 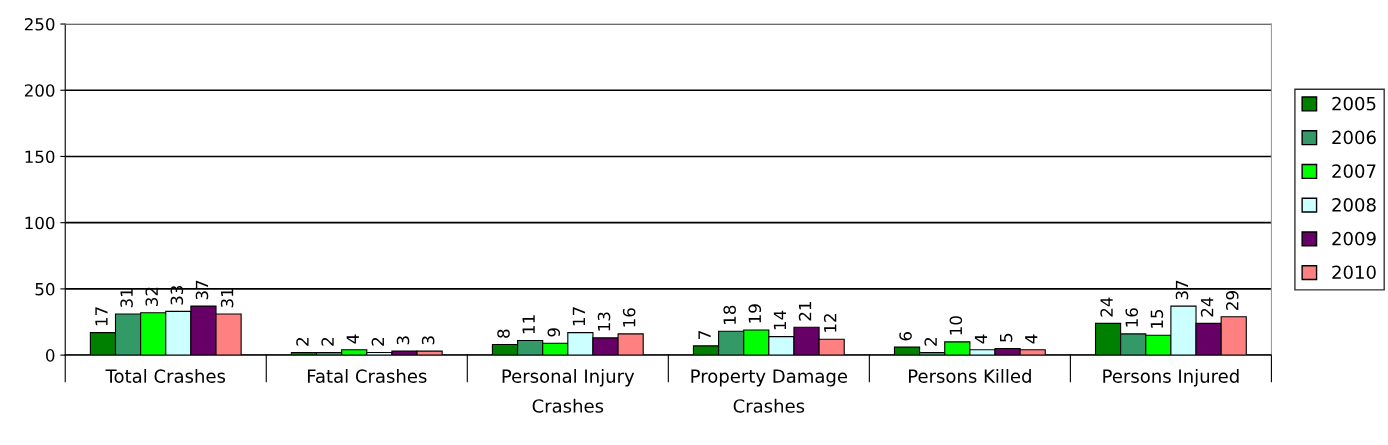 What do you see at coordinates (769, 391) in the screenshot?
I see `x-tick-label: Property Damage Crashes` at bounding box center [769, 391].